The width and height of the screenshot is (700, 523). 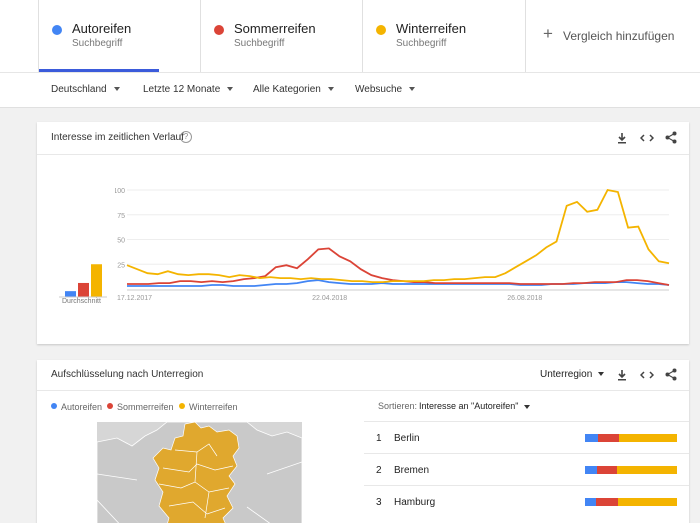 I want to click on average-label: Durchschnitt, so click(x=81, y=301).